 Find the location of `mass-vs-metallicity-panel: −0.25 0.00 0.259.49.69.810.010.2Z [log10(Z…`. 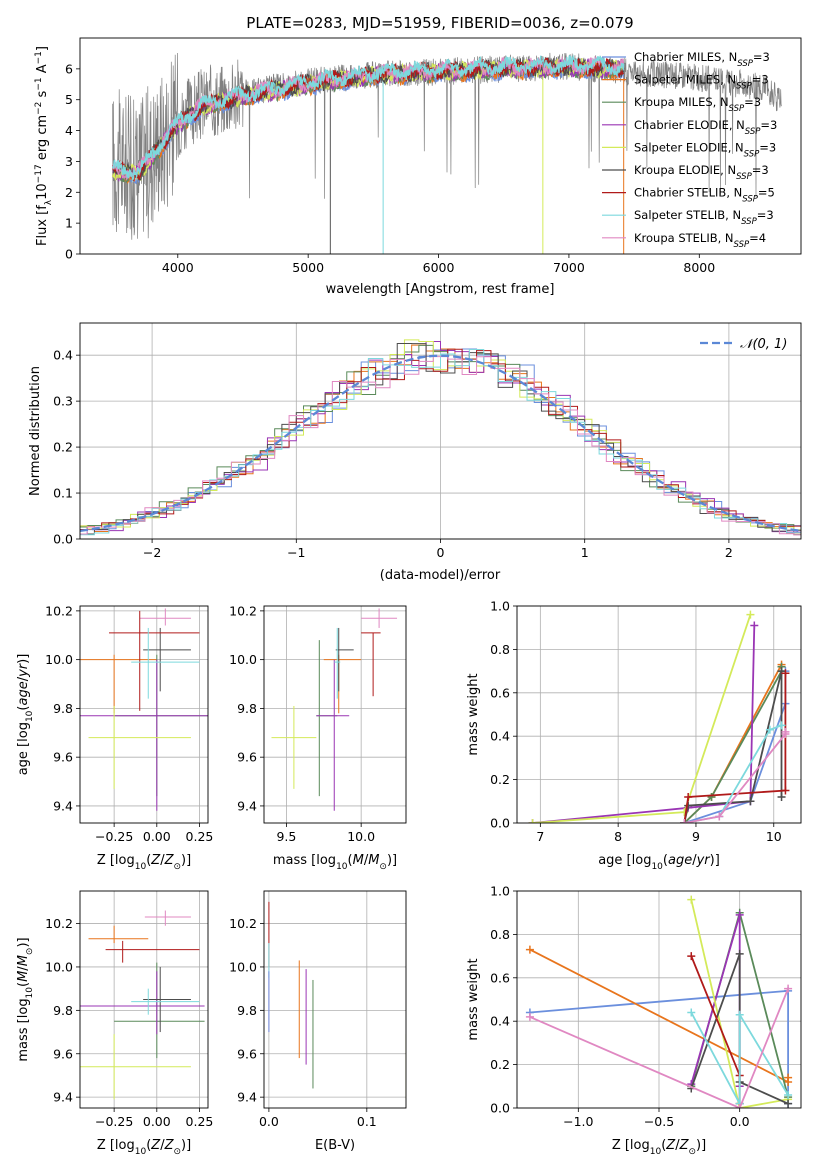

mass-vs-metallicity-panel: −0.25 0.00 0.259.49.69.810.010.2Z [log10(Z… is located at coordinates (115, 1023).